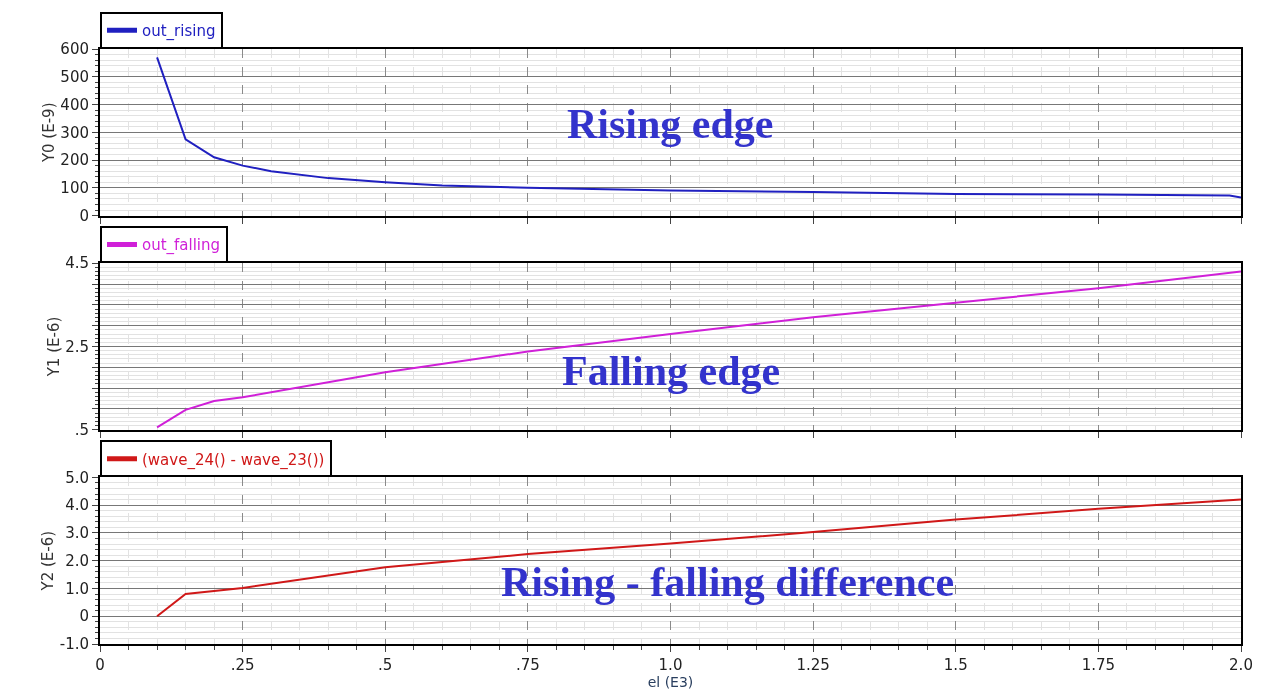 Image resolution: width=1269 pixels, height=699 pixels. Describe the element at coordinates (242, 665) in the screenshot. I see `x-tick-label: .25` at that location.